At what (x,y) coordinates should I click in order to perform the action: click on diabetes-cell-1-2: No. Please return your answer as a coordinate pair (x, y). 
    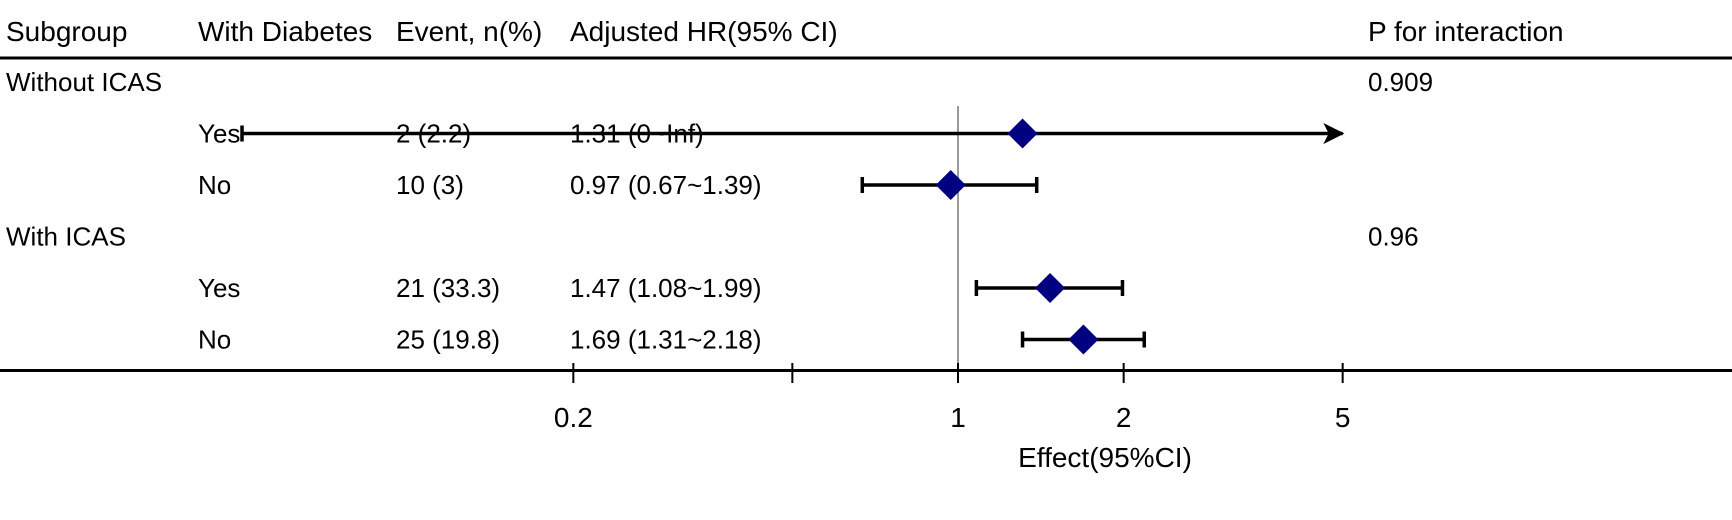
    Looking at the image, I should click on (214, 185).